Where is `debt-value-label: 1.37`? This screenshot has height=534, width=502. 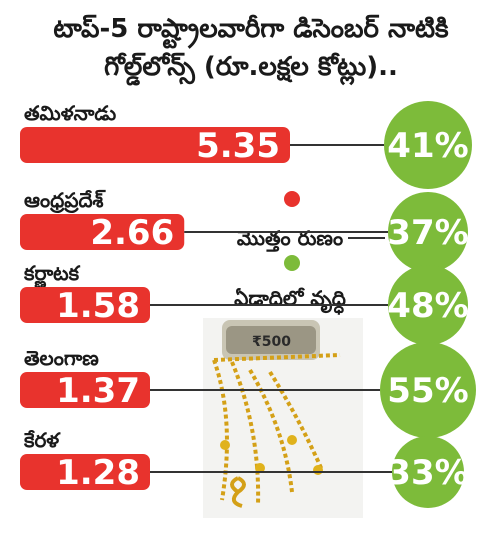 debt-value-label: 1.37 is located at coordinates (98, 391).